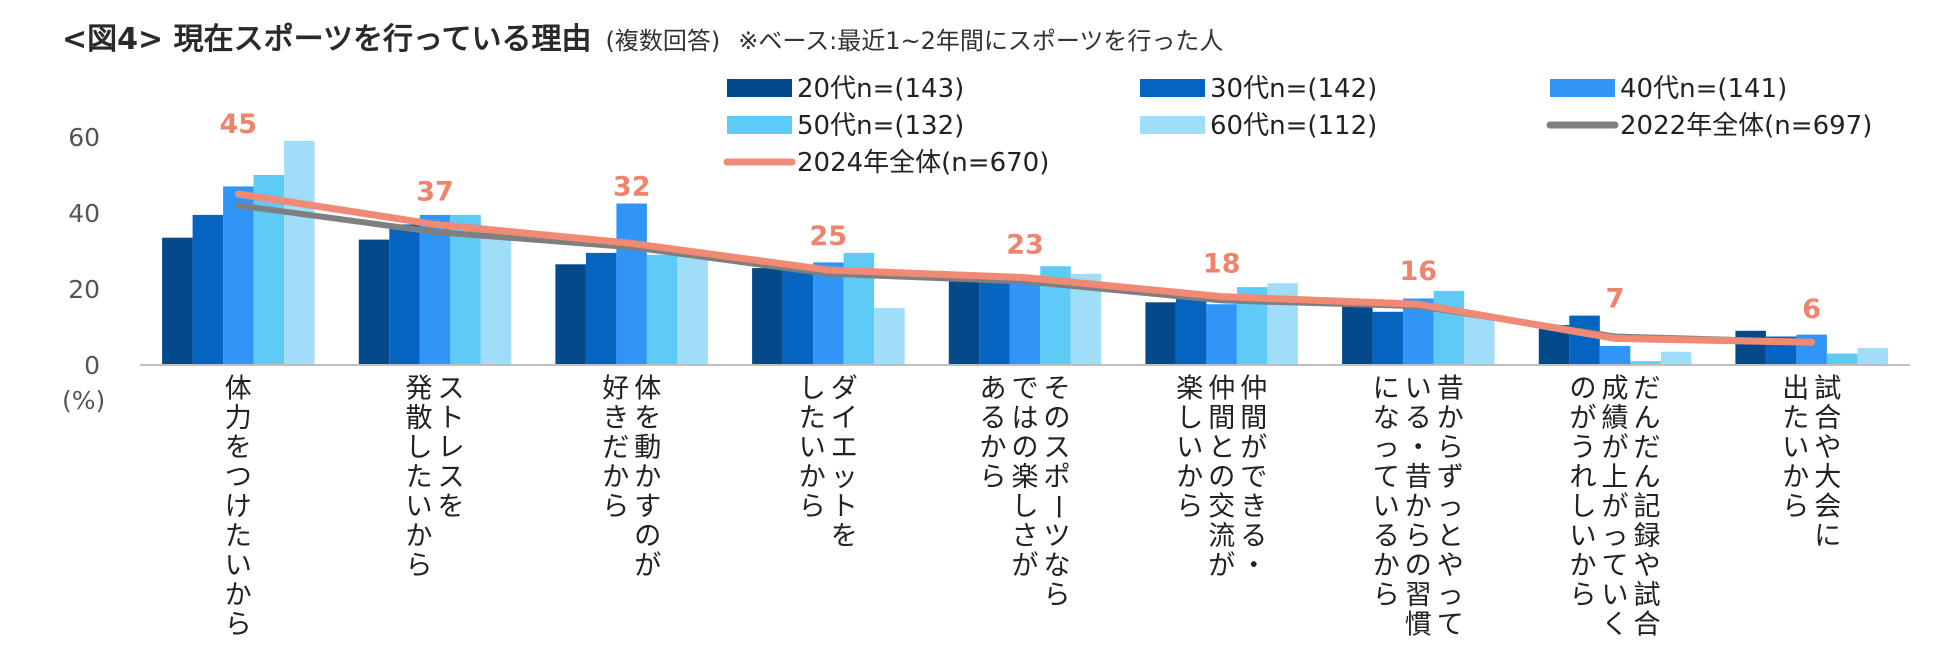 Image resolution: width=1950 pixels, height=661 pixels. I want to click on category-label-char: 仲, so click(1221, 388).